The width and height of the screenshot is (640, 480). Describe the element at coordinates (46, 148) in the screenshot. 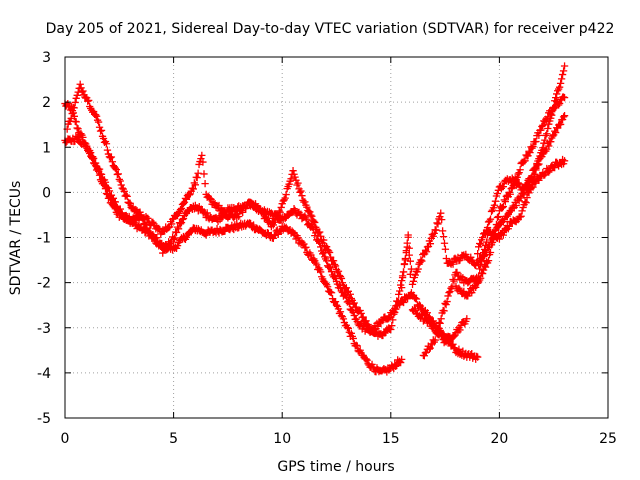

I see `y-tick-label: 1` at that location.